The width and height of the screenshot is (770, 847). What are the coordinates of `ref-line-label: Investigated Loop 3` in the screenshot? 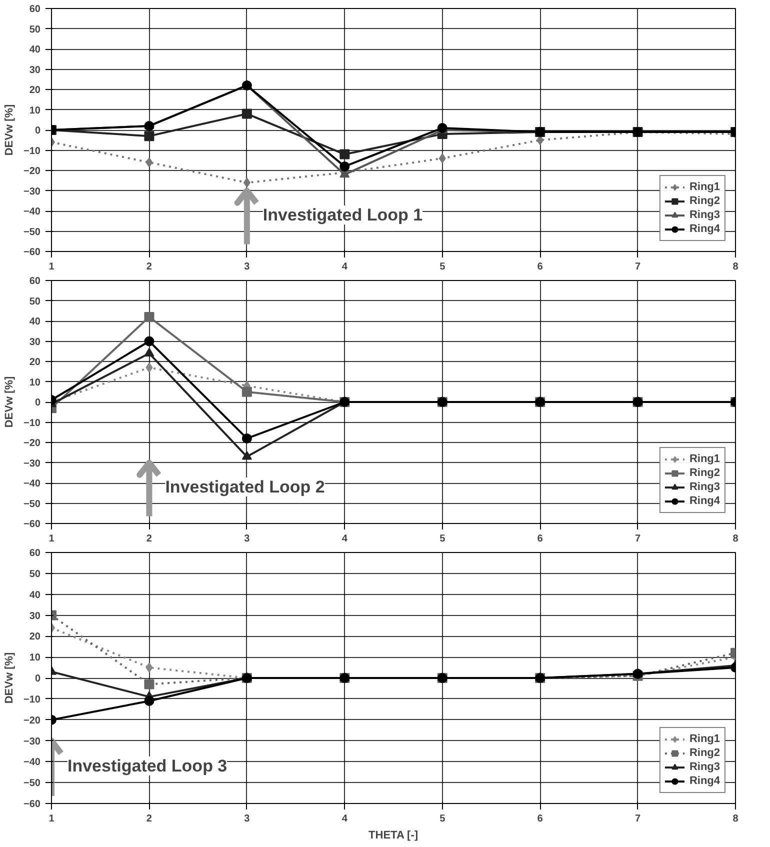 It's located at (148, 766).